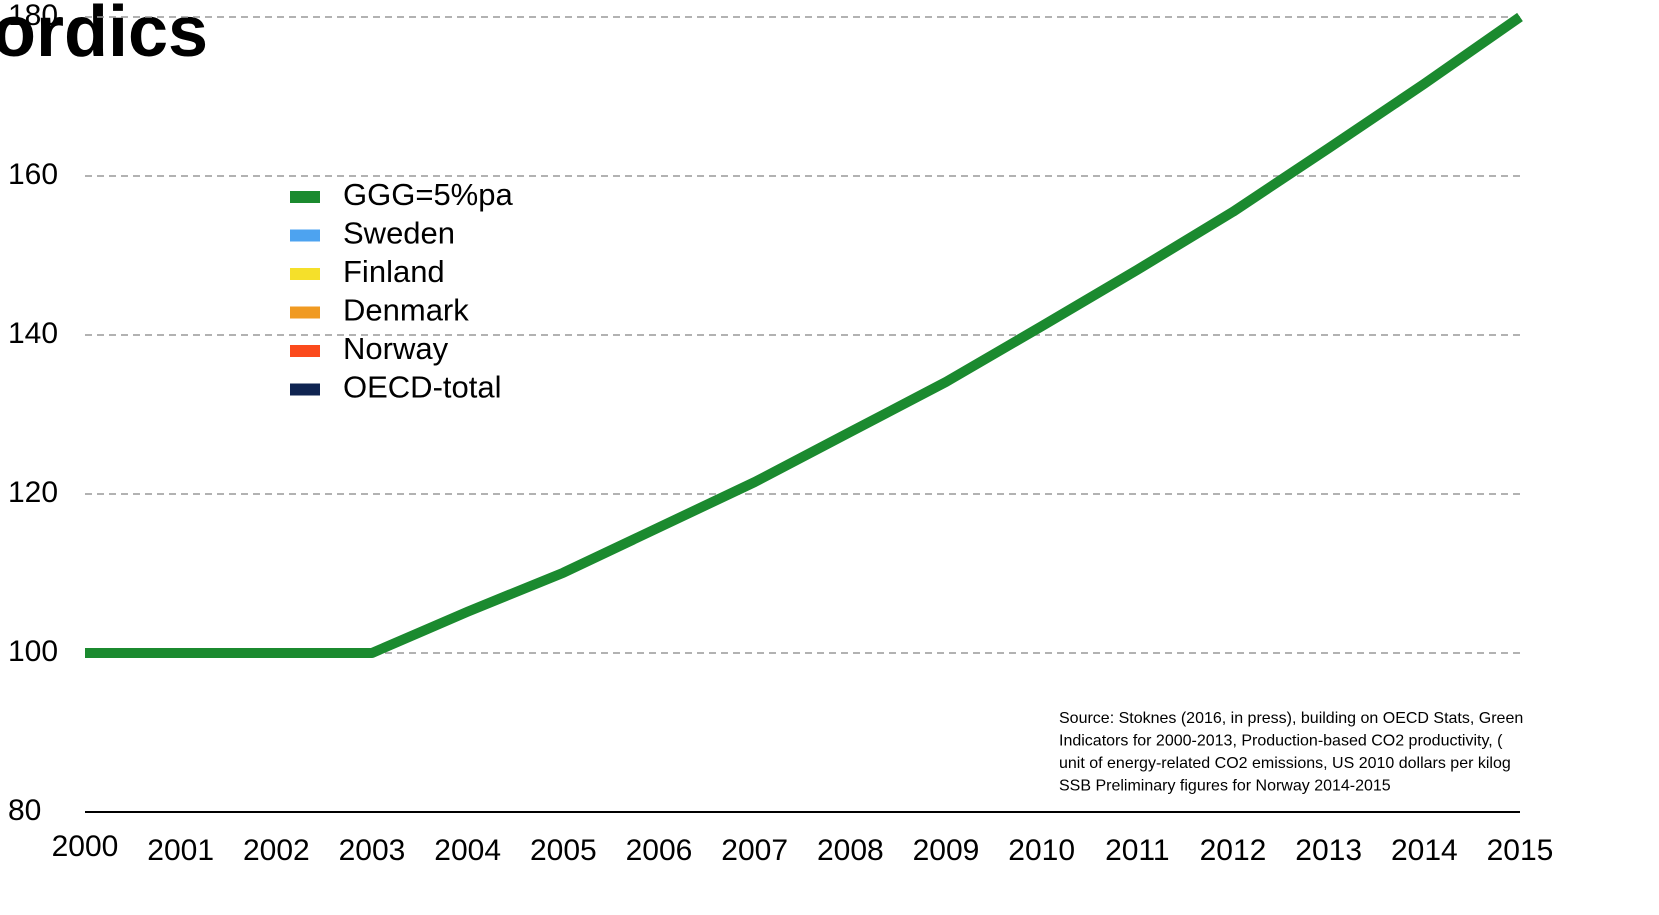  Describe the element at coordinates (33, 492) in the screenshot. I see `y-tick-label: 120` at that location.